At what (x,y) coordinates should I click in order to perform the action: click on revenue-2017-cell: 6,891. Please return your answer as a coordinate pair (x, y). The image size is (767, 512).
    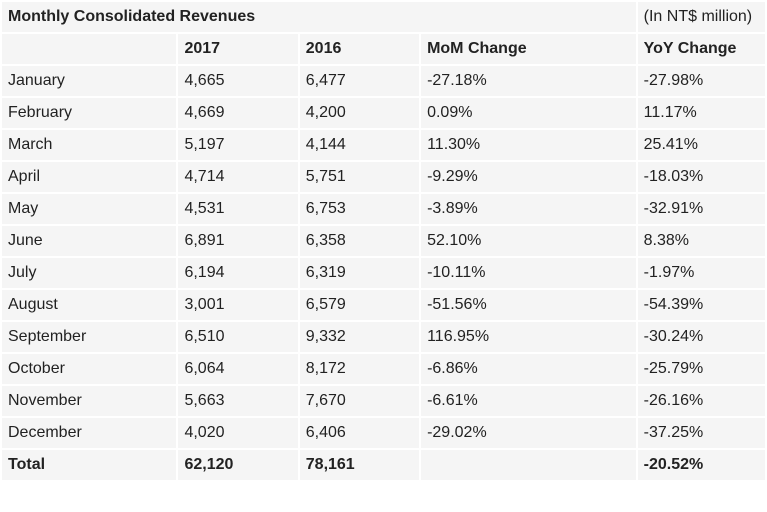
    Looking at the image, I should click on (238, 241).